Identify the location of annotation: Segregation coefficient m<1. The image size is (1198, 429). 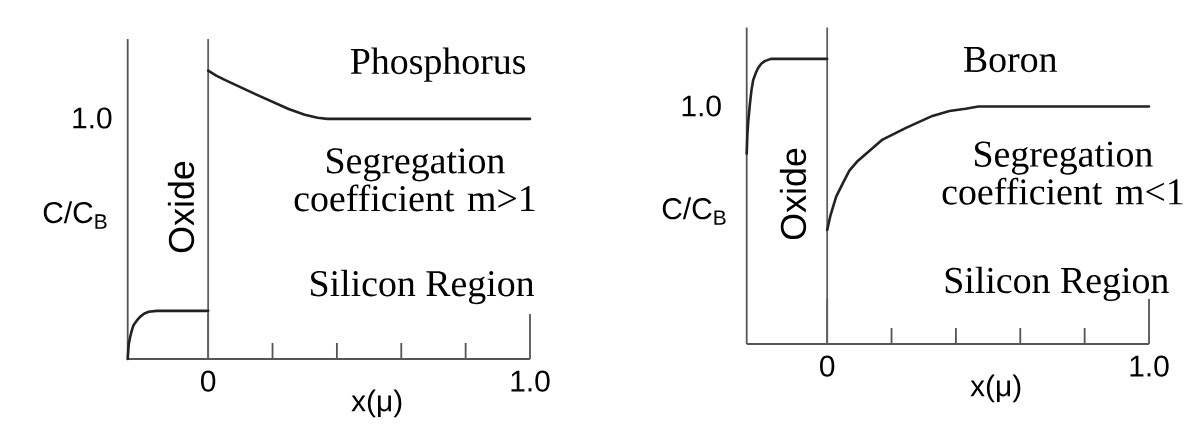
(1062, 173).